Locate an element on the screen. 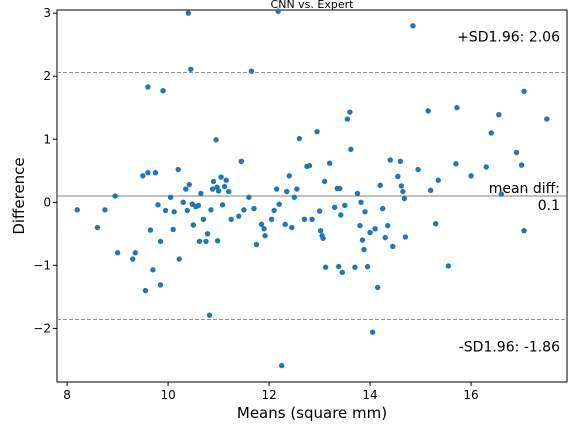 This screenshot has width=576, height=432. x-tick-label: 12 is located at coordinates (268, 395).